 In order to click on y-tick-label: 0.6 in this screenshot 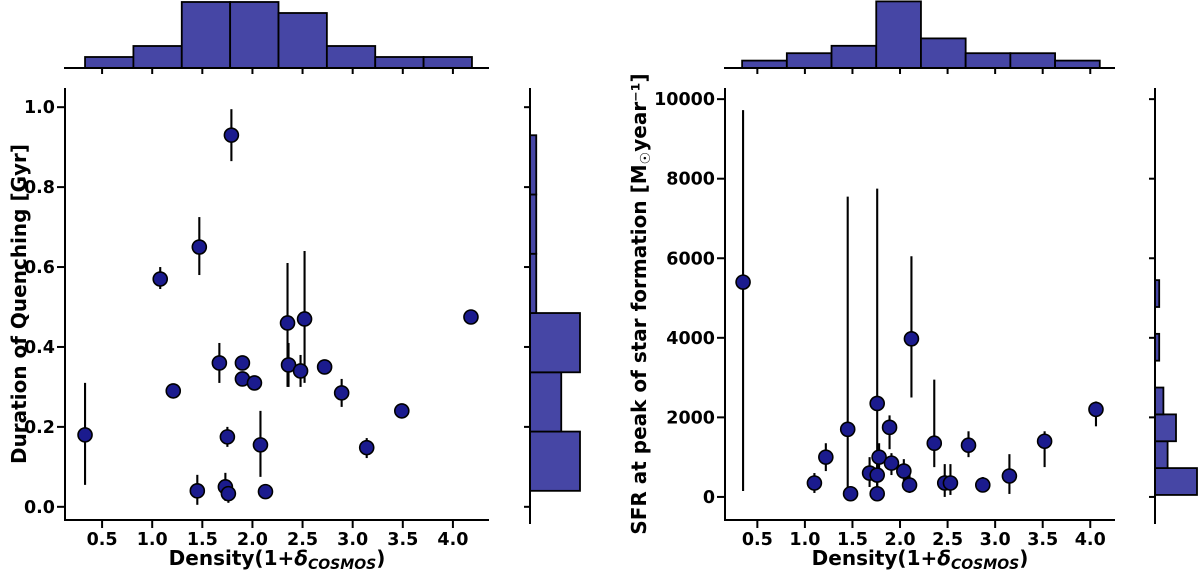, I will do `click(39, 268)`.